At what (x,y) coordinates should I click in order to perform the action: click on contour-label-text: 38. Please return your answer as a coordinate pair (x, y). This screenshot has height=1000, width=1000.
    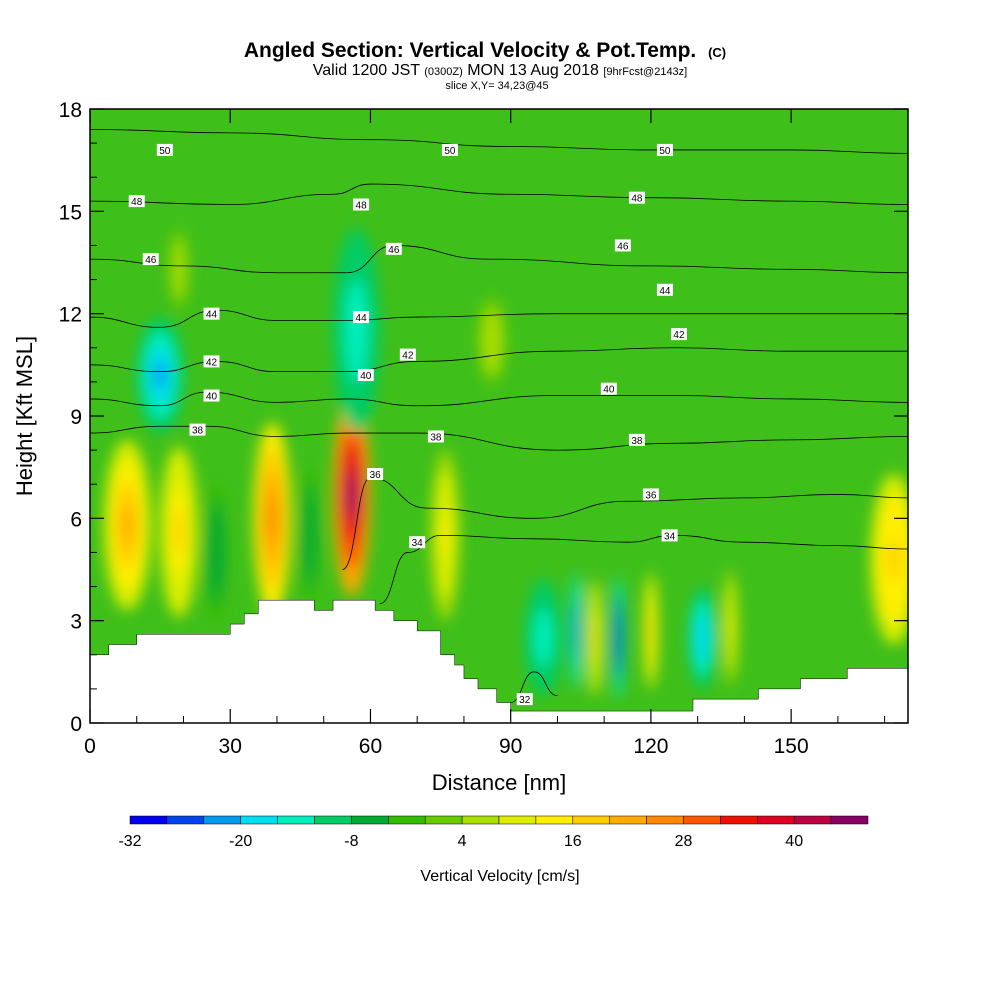
    Looking at the image, I should click on (436, 437).